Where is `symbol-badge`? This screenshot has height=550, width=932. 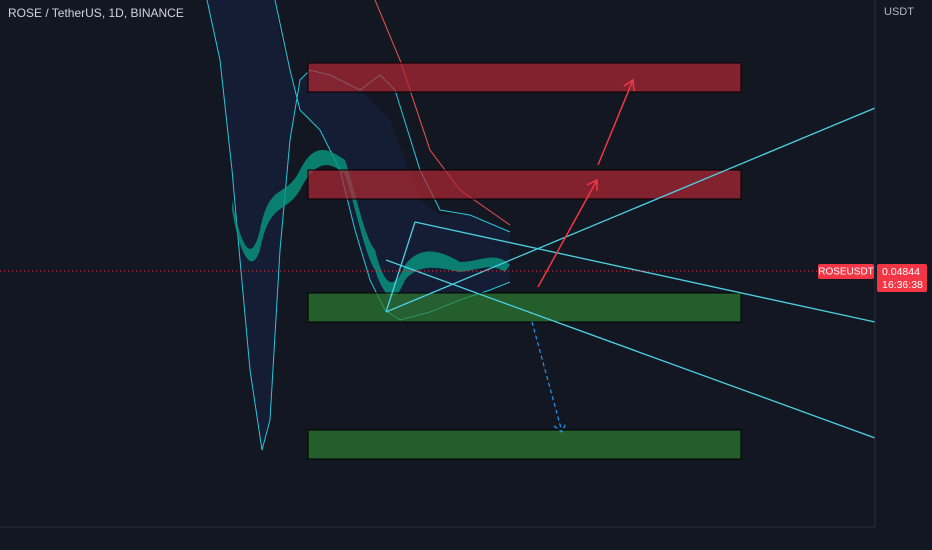 symbol-badge is located at coordinates (846, 271).